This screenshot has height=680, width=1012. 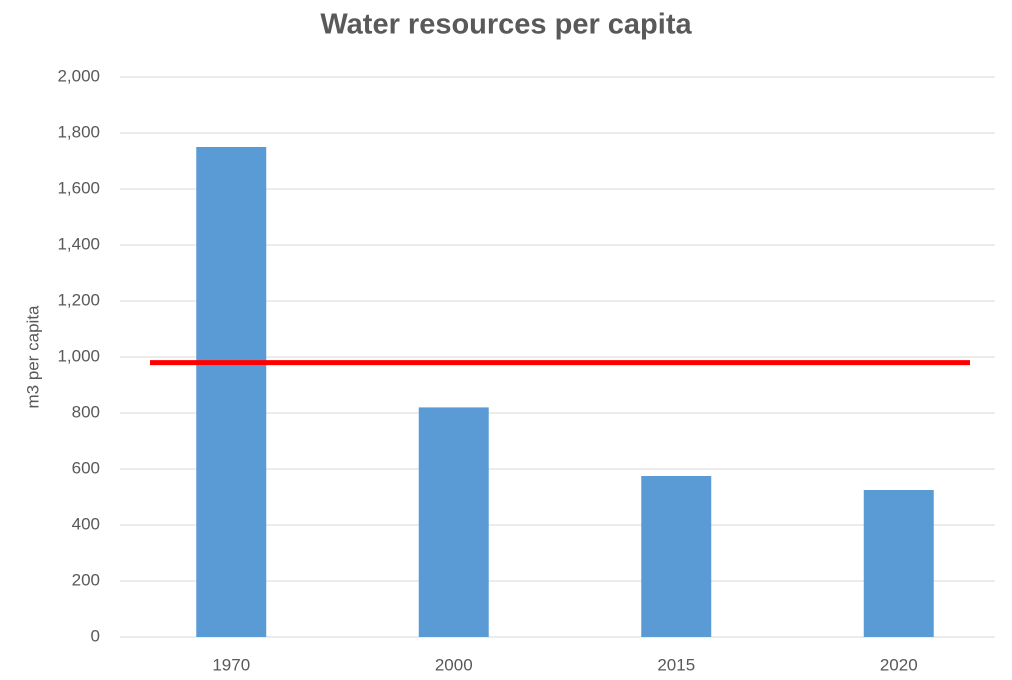 What do you see at coordinates (506, 25) in the screenshot?
I see `chart-title: Water resources per capita` at bounding box center [506, 25].